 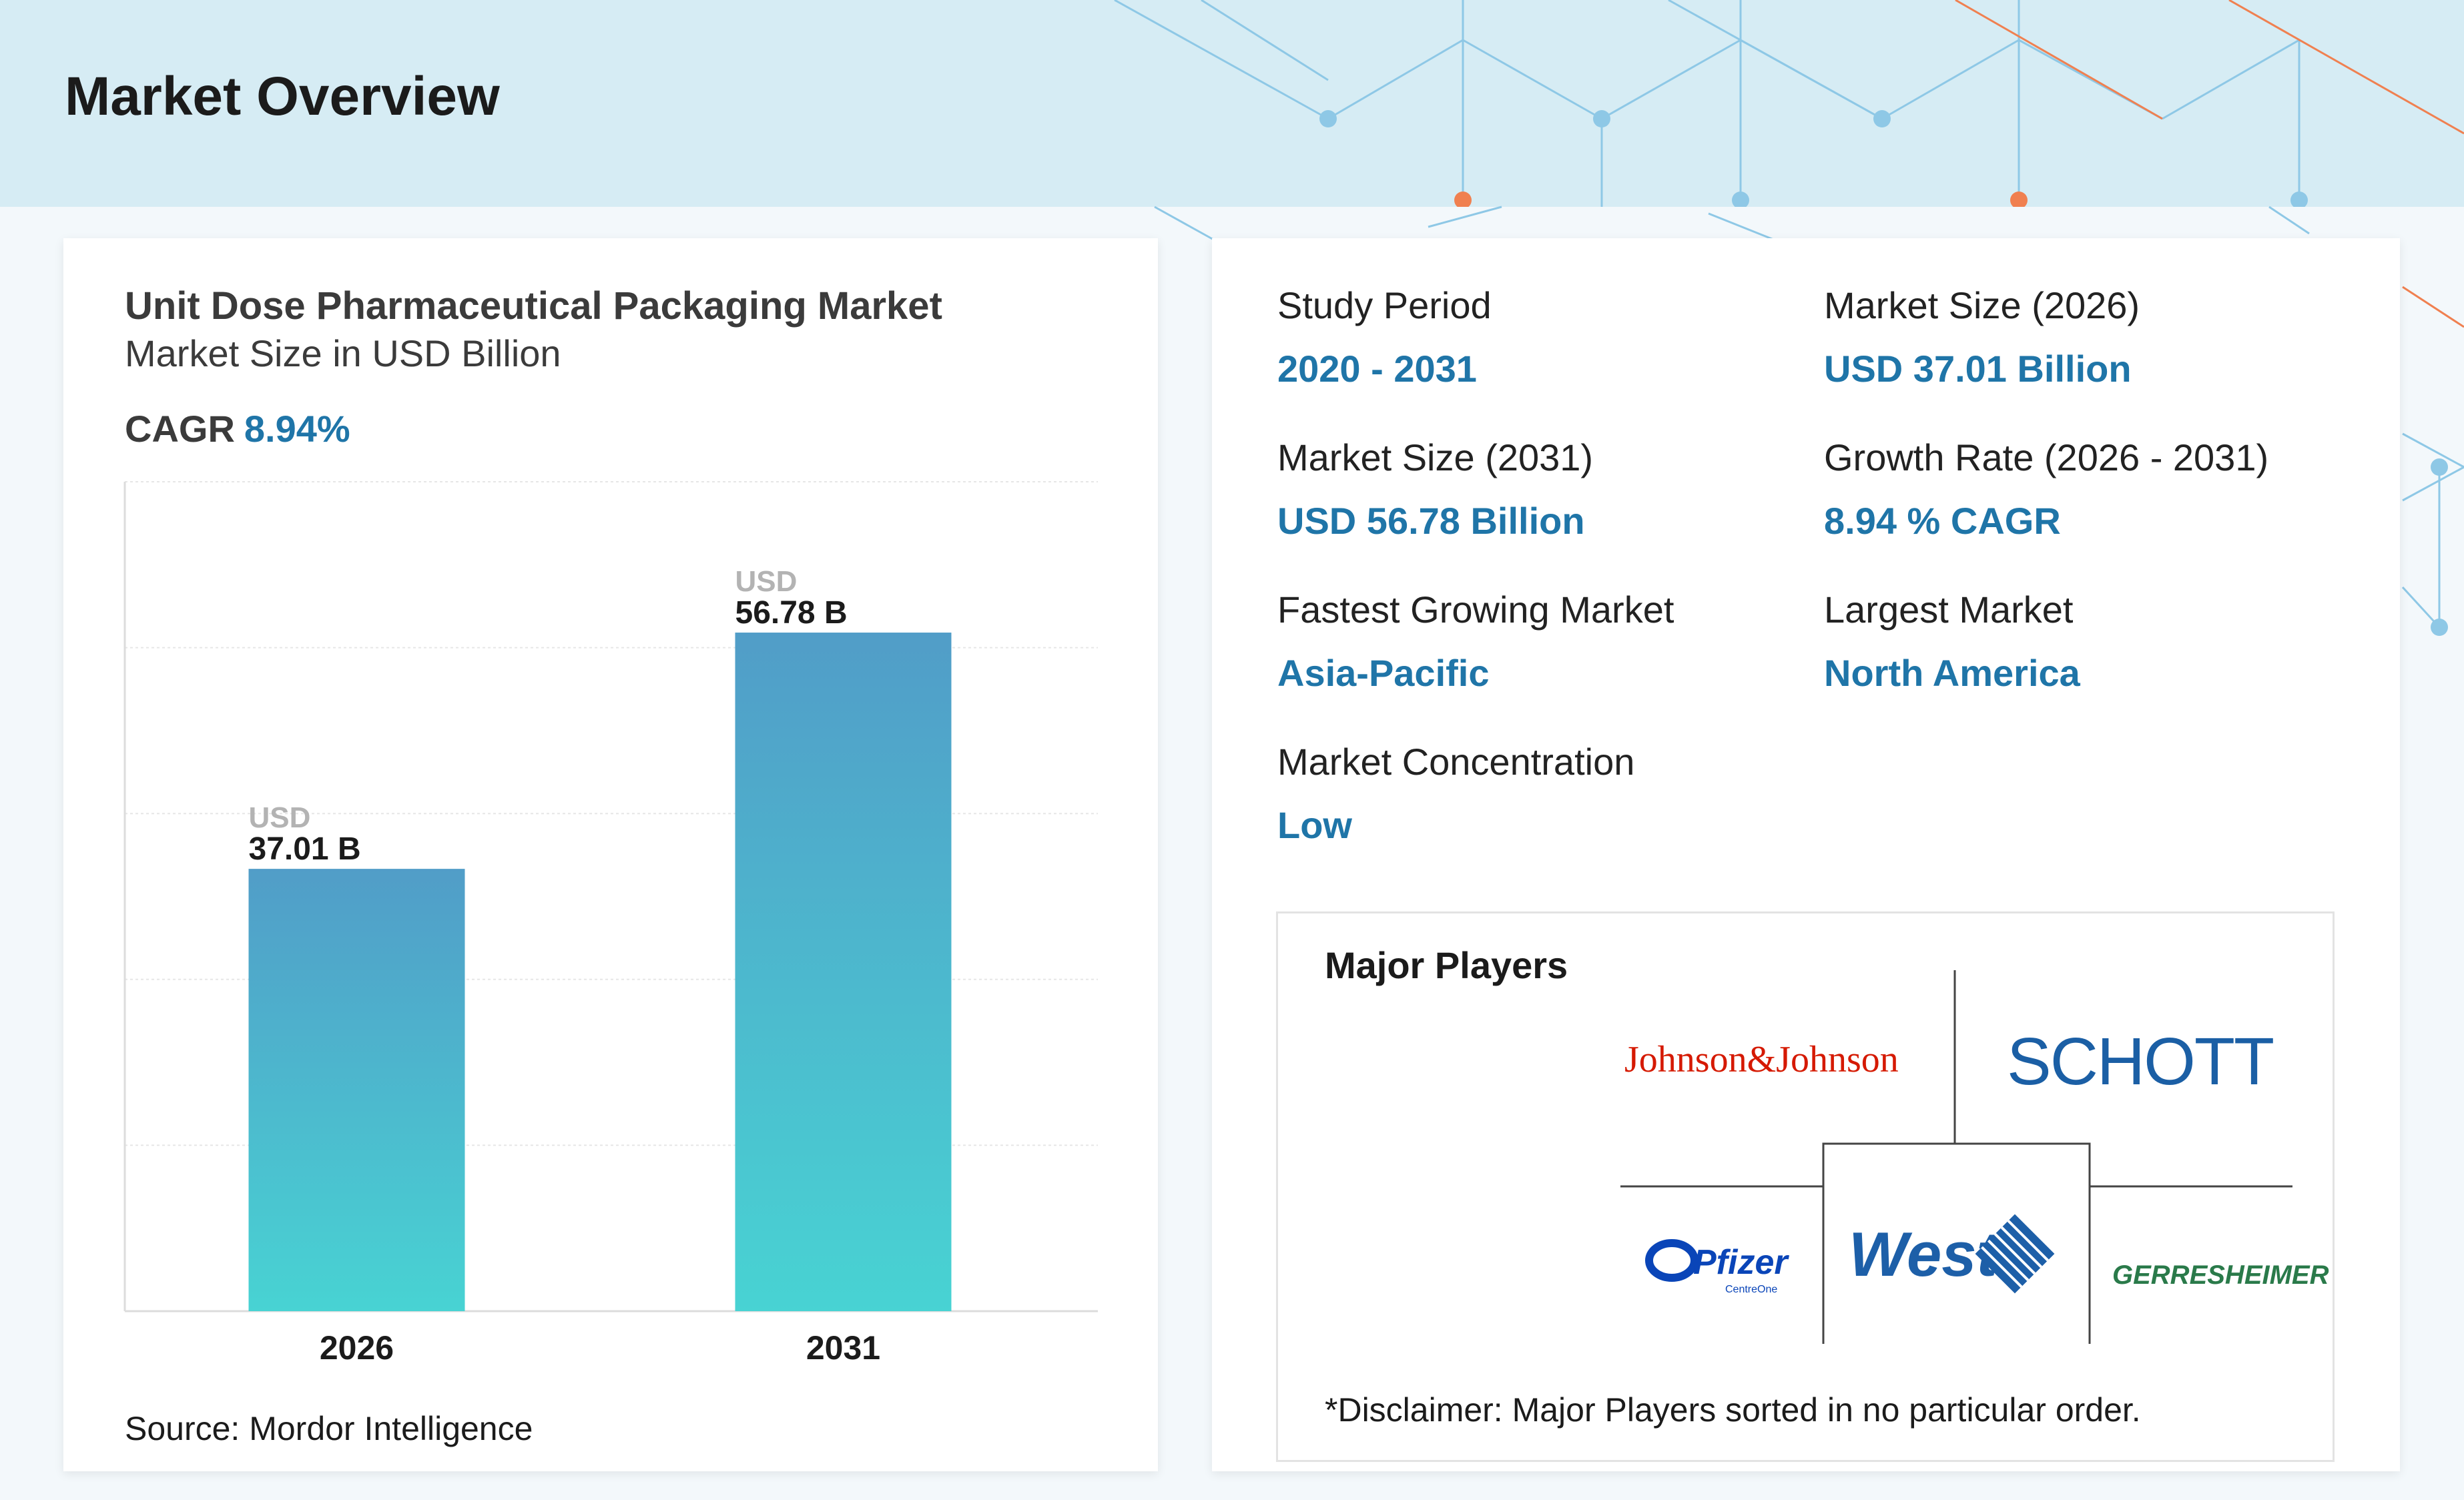 I want to click on chart-x-tick-label: 2026, so click(x=357, y=1348).